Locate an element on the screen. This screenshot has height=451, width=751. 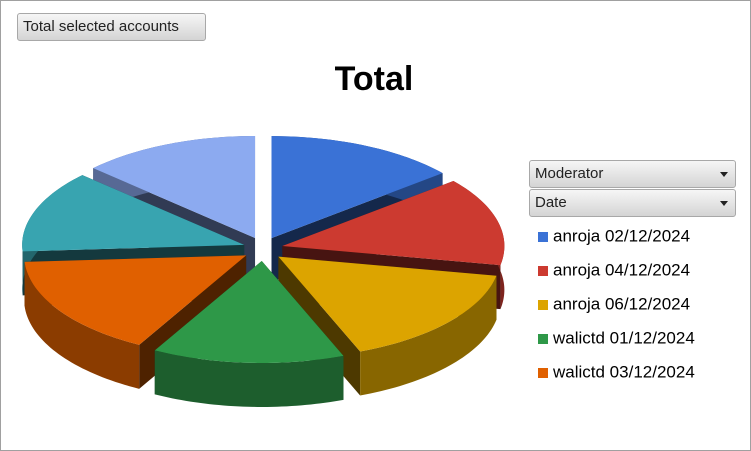
field-button-label: Date is located at coordinates (551, 202).